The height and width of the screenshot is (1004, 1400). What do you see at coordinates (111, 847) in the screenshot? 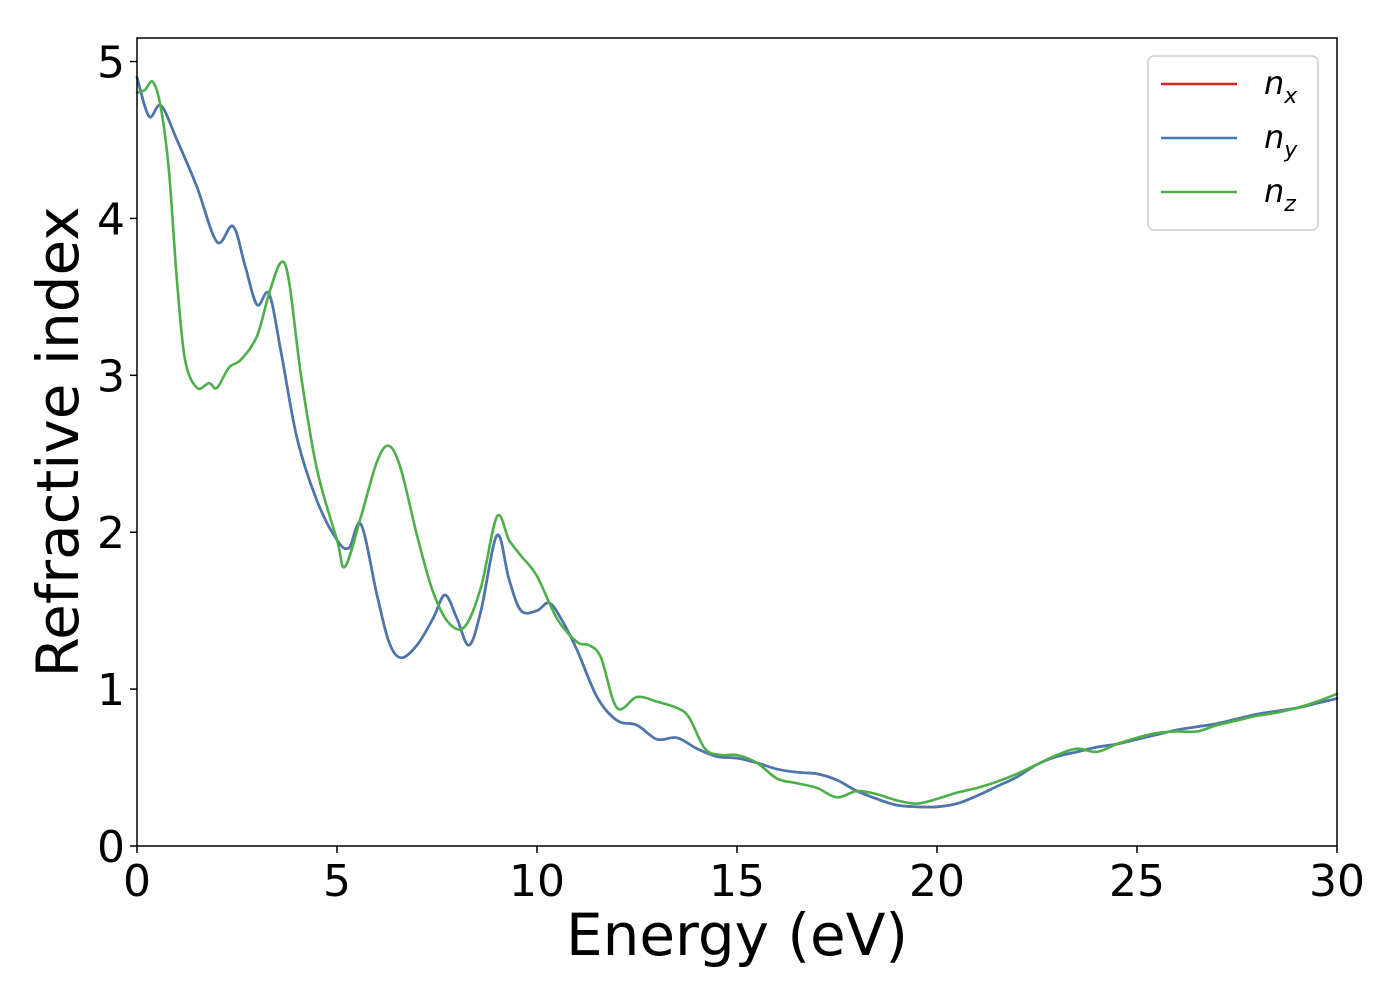
I see `y-tick-label: 0` at bounding box center [111, 847].